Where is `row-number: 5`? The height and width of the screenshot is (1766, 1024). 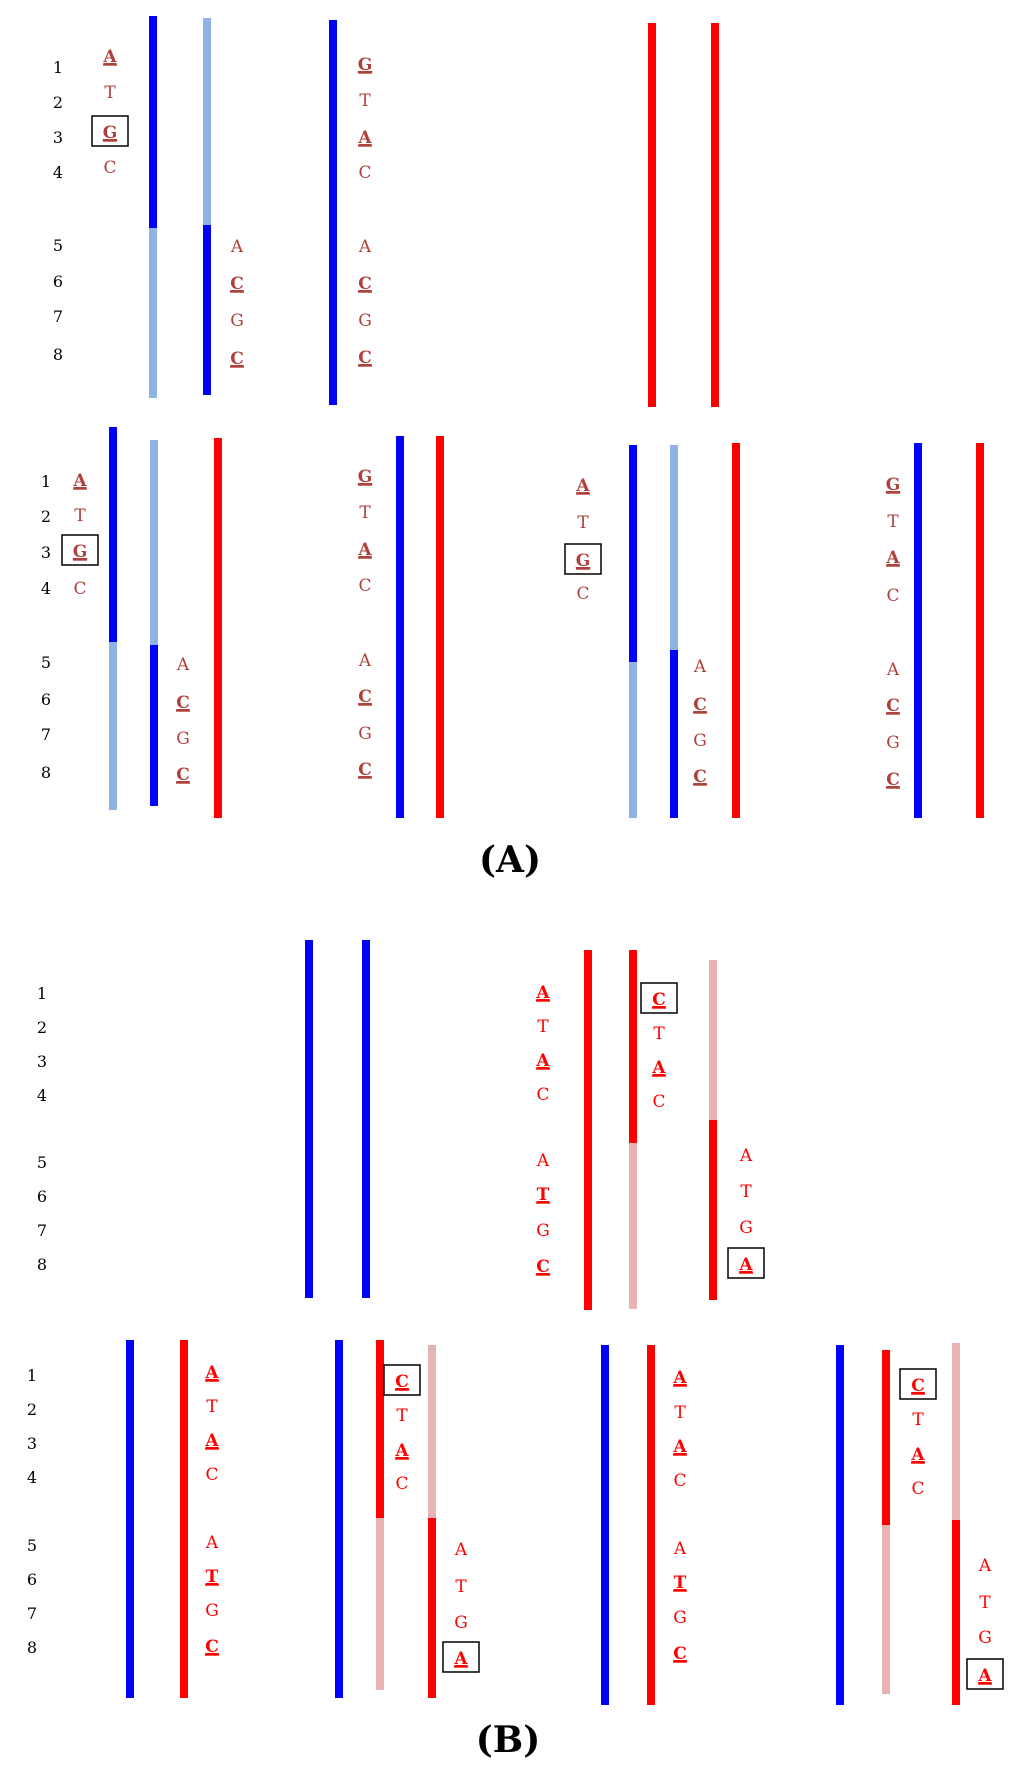 row-number: 5 is located at coordinates (32, 1545).